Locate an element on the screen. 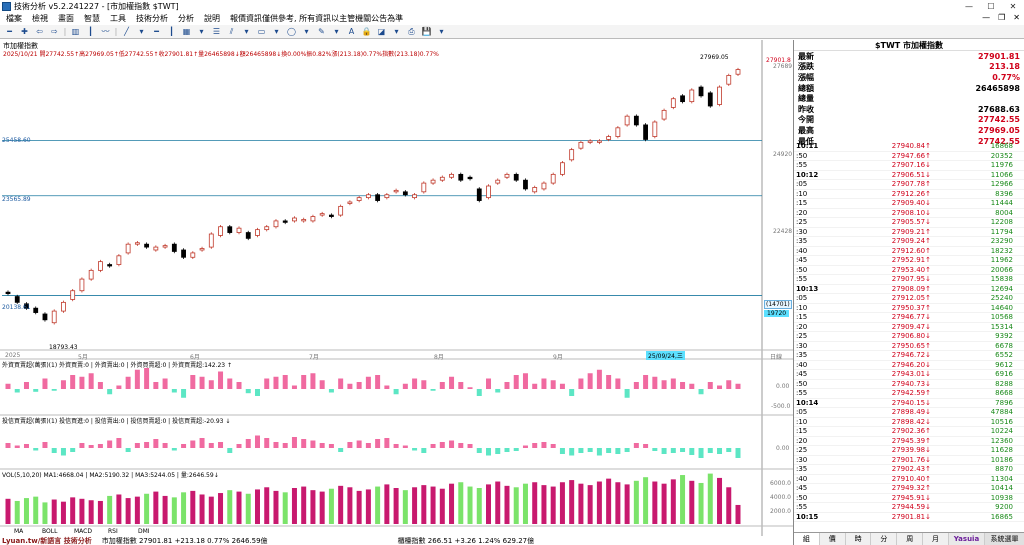 This screenshot has width=1024, height=545. tick-row: :05 27907.78↑ 12966 is located at coordinates (909, 185).